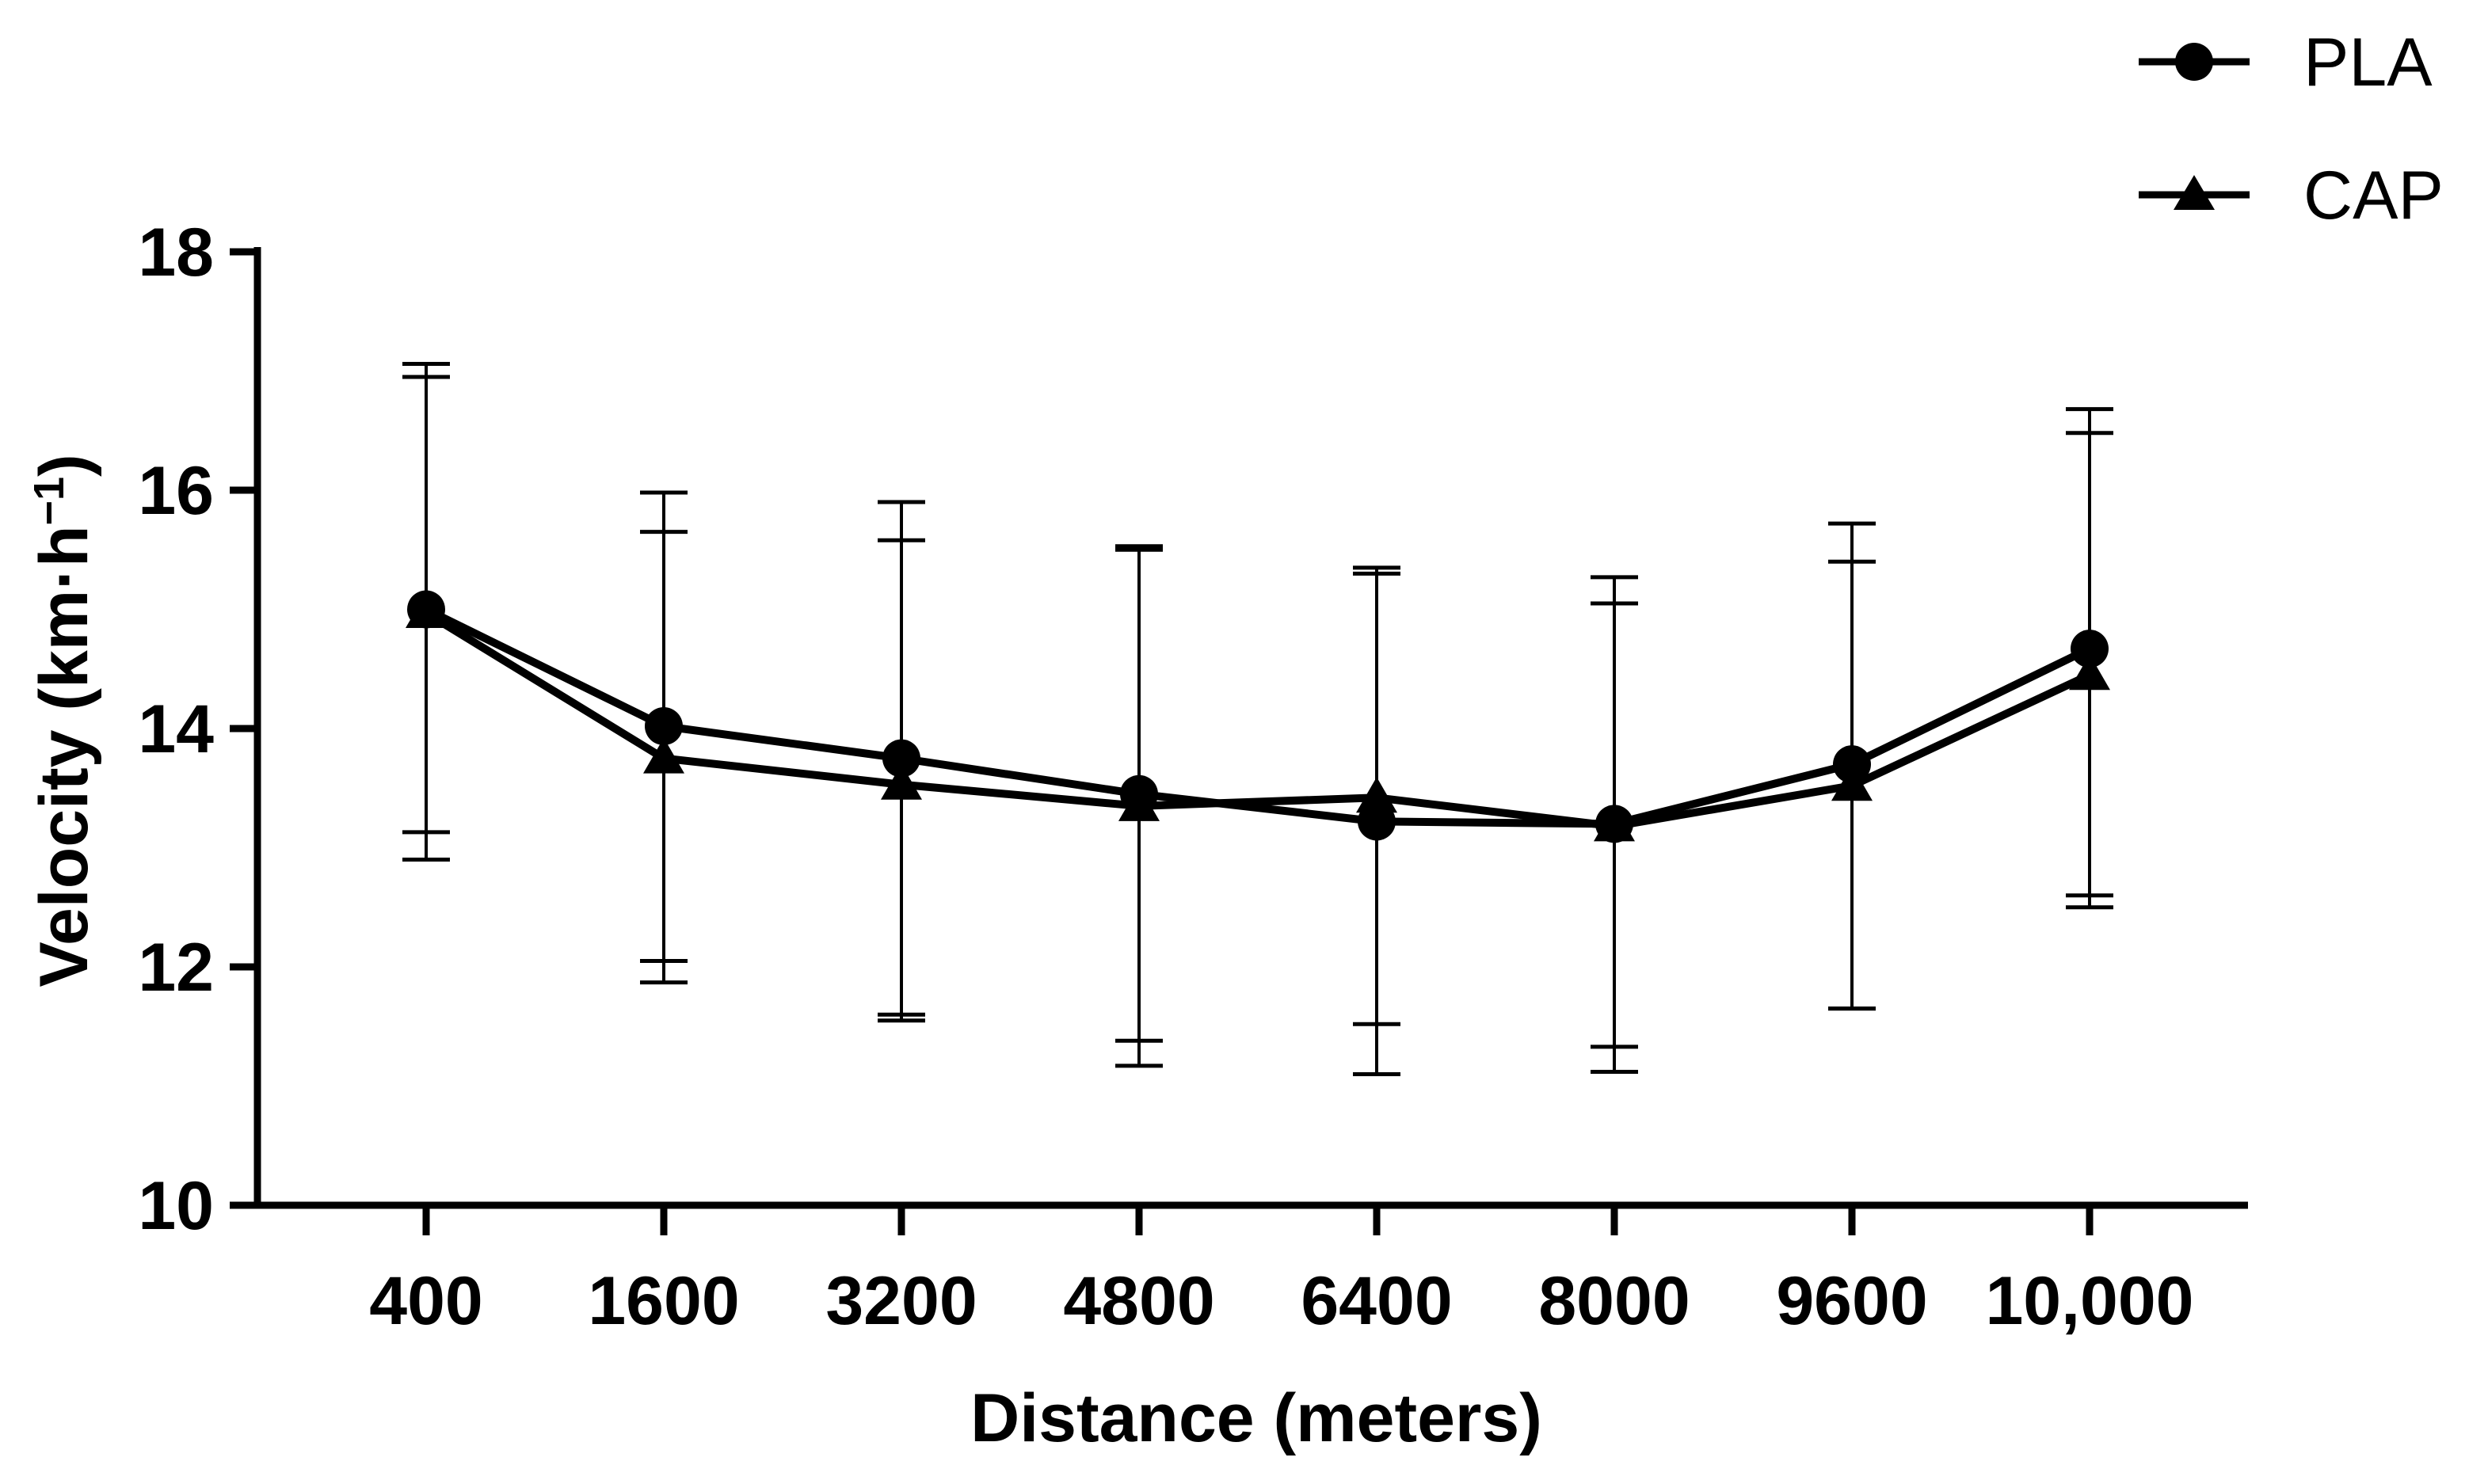 This screenshot has height=1484, width=2488. What do you see at coordinates (64, 757) in the screenshot?
I see `y-axis-title-main: Velocity (km·h` at bounding box center [64, 757].